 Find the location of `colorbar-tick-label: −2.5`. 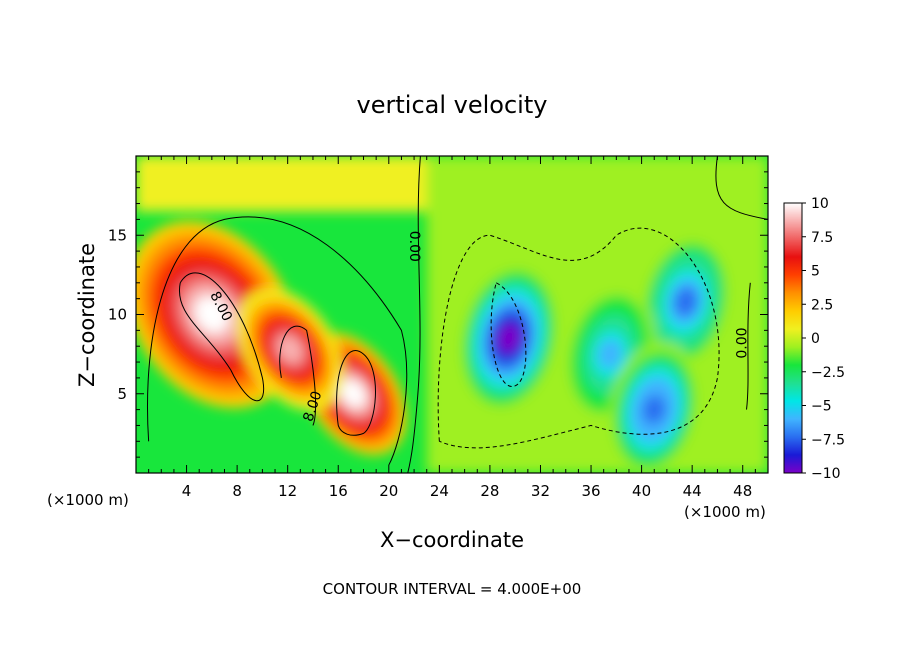

colorbar-tick-label: −2.5 is located at coordinates (828, 373).